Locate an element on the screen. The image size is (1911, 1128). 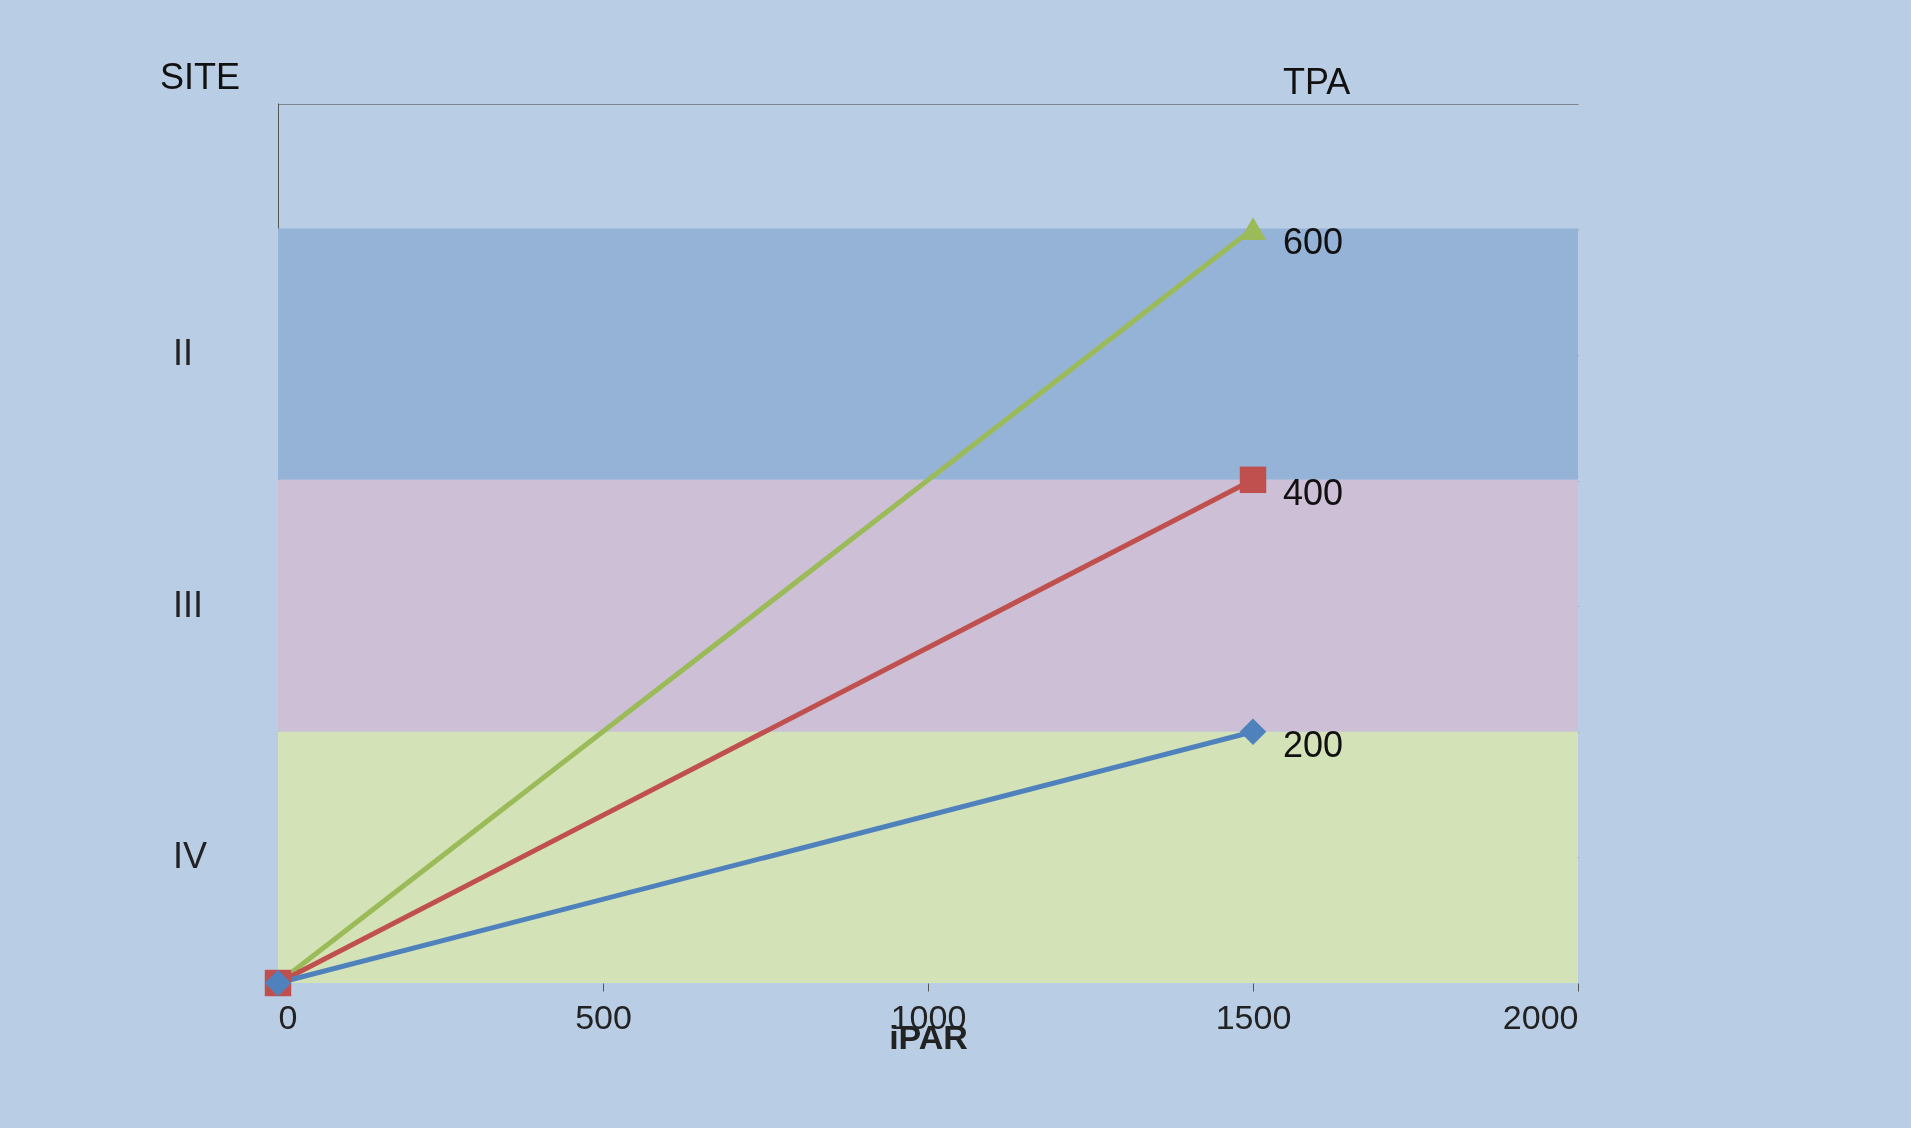
x-tick-label: 2000 is located at coordinates (1540, 1016).